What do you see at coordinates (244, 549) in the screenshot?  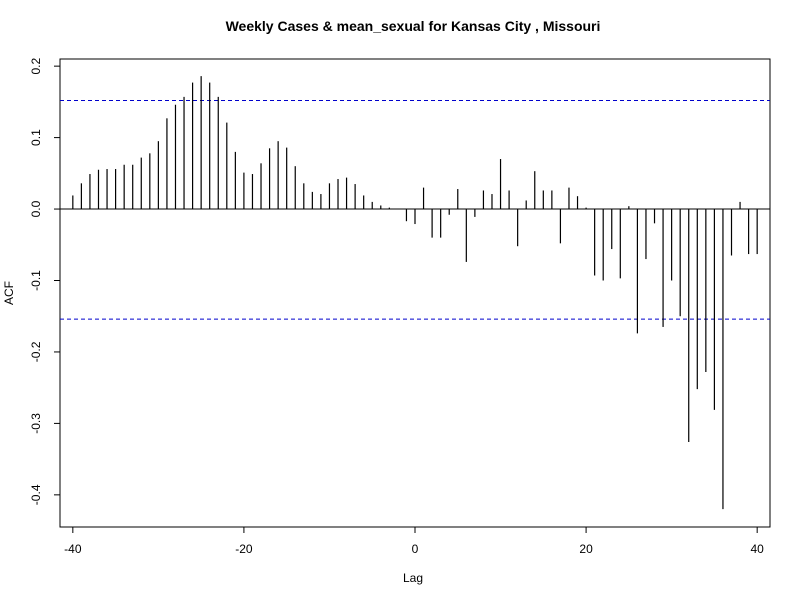 I see `x-tick-label: -20` at bounding box center [244, 549].